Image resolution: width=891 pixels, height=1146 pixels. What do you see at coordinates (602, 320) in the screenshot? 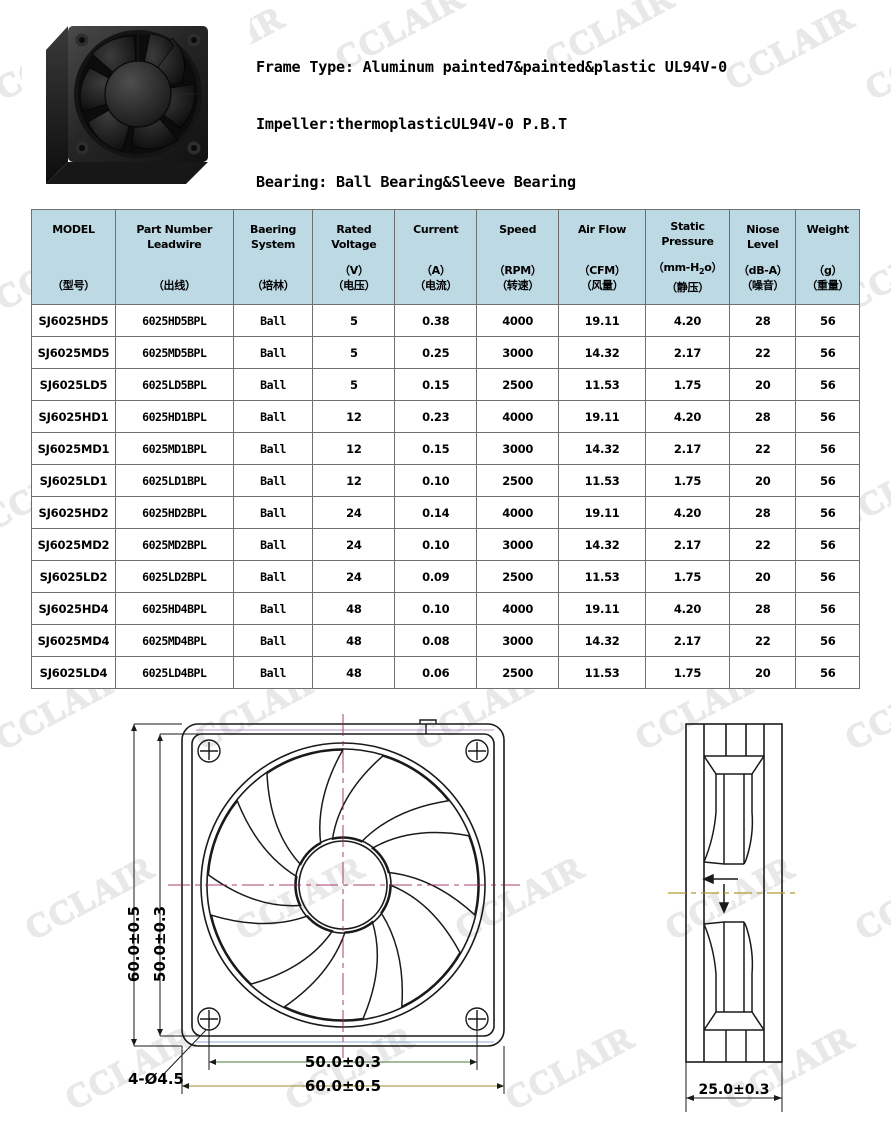
I see `cell-r0-c6: 19.11` at bounding box center [602, 320].